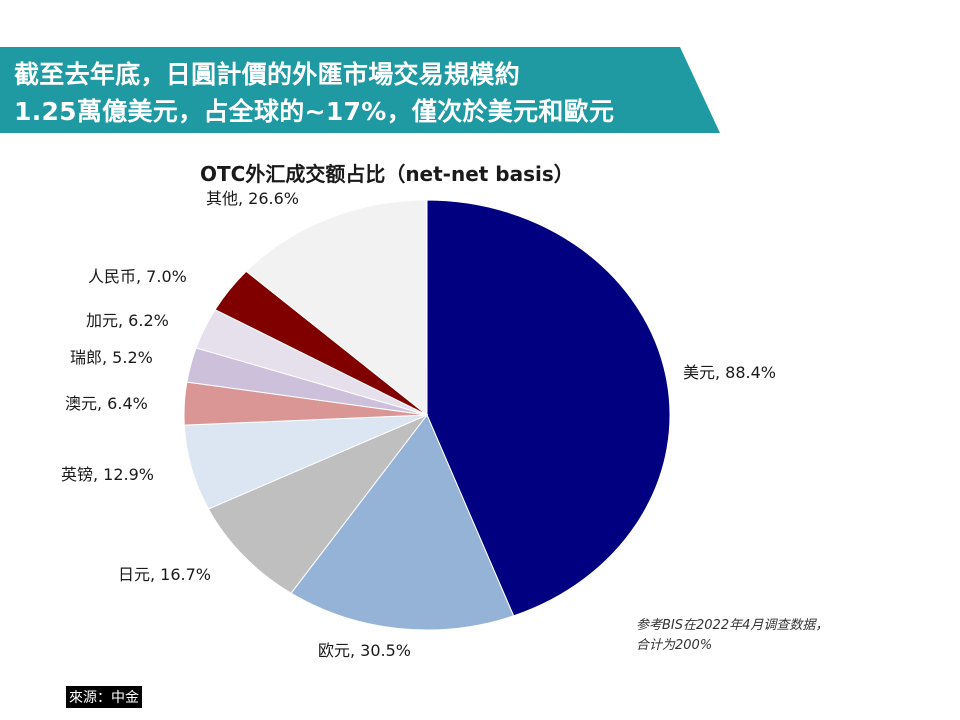 Image resolution: width=960 pixels, height=720 pixels. I want to click on slice-label: 加元, 6.2%, so click(127, 320).